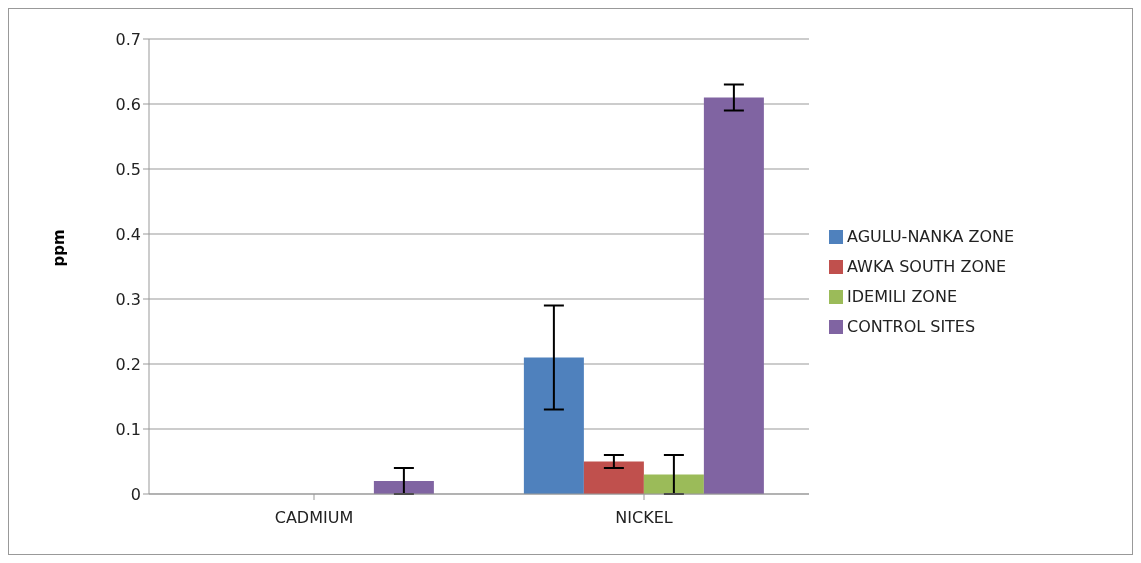 Image resolution: width=1141 pixels, height=563 pixels. Describe the element at coordinates (128, 104) in the screenshot. I see `y-tick-label: 0.6` at that location.